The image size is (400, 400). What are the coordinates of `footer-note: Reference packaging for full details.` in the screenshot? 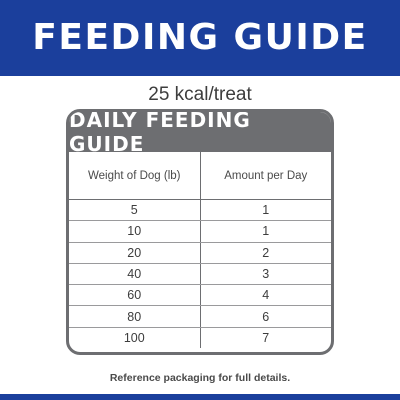 It's located at (200, 378).